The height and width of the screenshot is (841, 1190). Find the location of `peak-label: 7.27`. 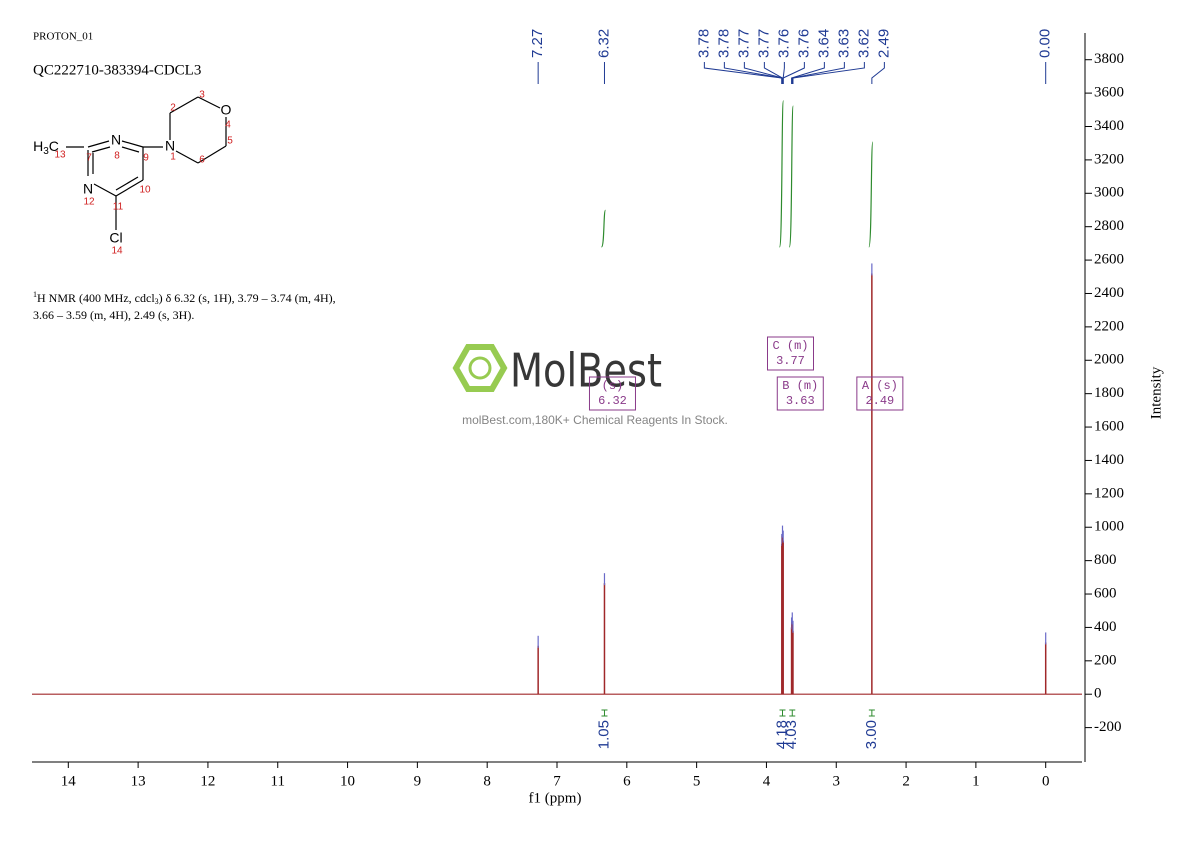

peak-label: 7.27 is located at coordinates (537, 43).